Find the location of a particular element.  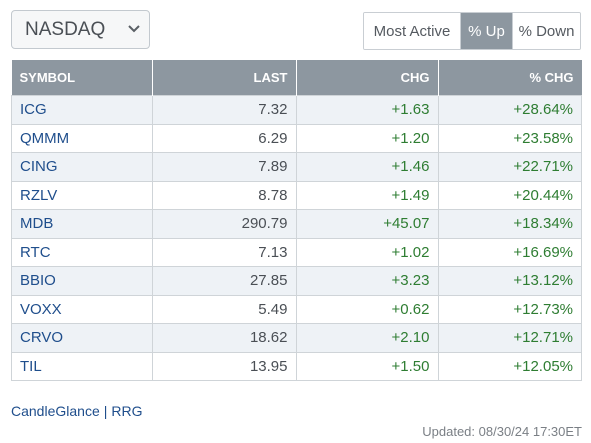

table-row: ICG 7.32 +1.63 +28.64% is located at coordinates (296, 110).